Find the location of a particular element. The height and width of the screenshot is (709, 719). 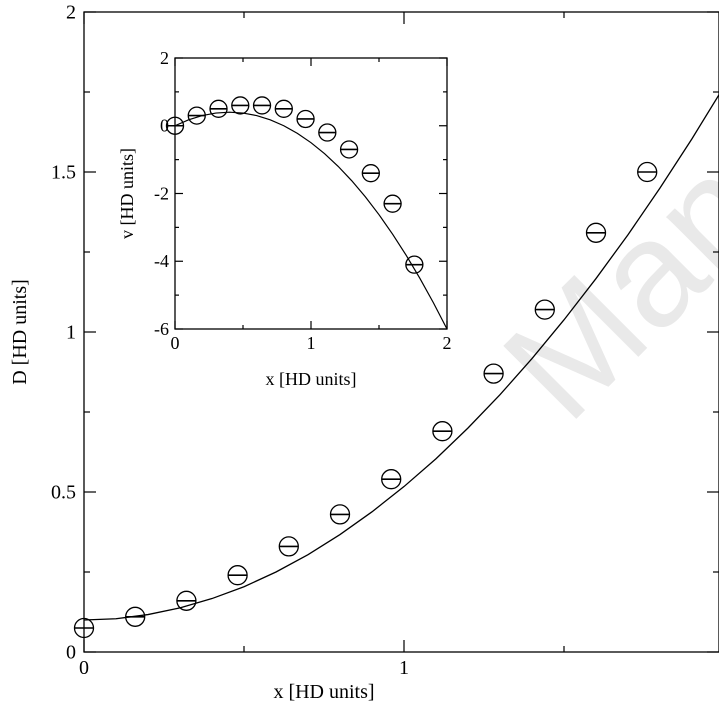

main-y-tick-label: 1 is located at coordinates (71, 333).